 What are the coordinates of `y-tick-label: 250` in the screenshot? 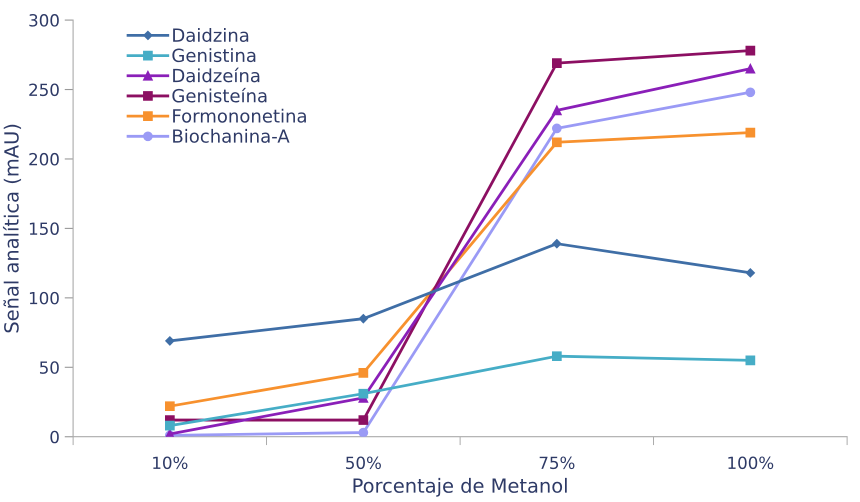 It's located at (44, 89).